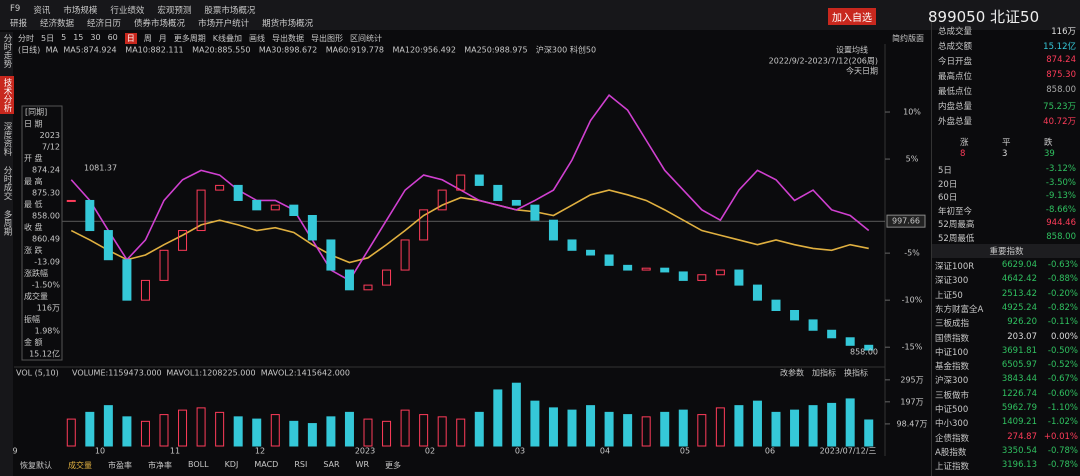 Image resolution: width=1080 pixels, height=476 pixels. What do you see at coordinates (1019, 450) in the screenshot?
I see `index-value: 3350.54` at bounding box center [1019, 450].